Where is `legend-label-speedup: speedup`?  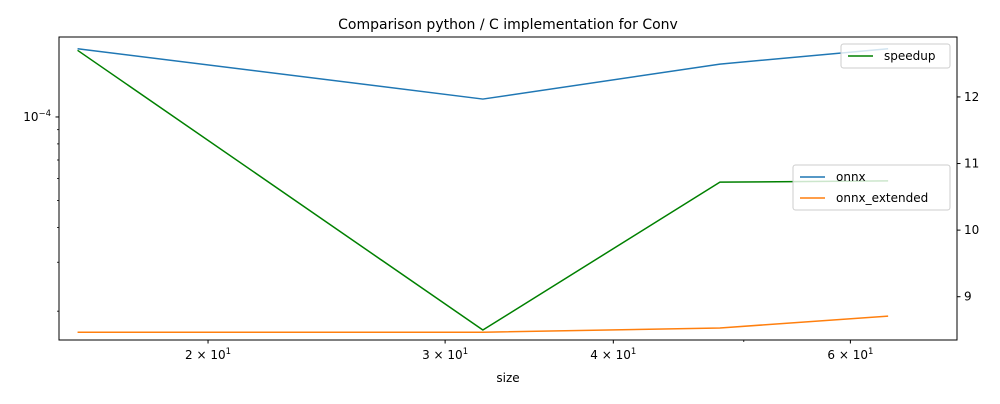 legend-label-speedup: speedup is located at coordinates (909, 56).